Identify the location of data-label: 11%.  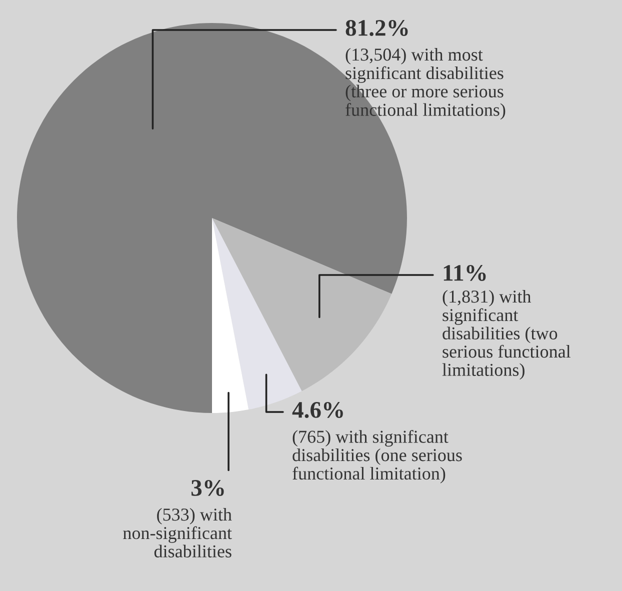
(465, 272).